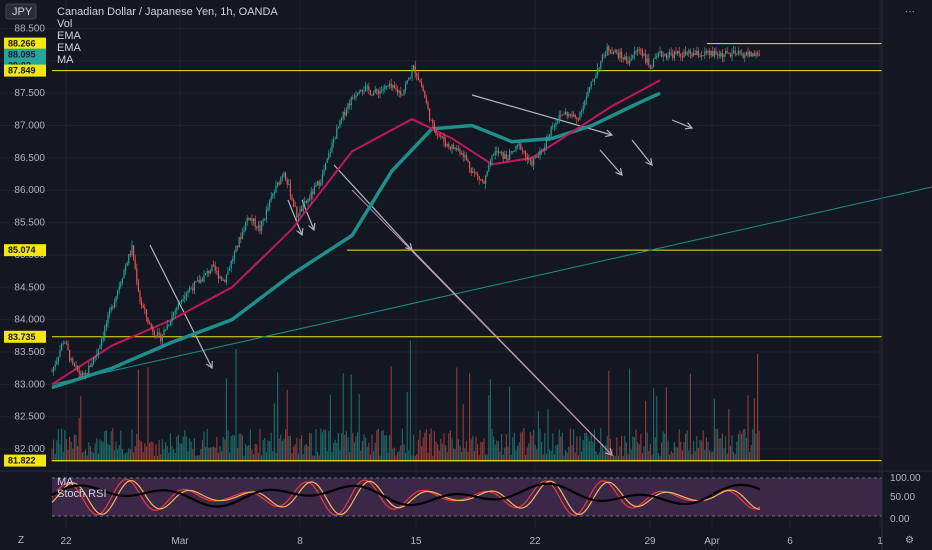 The width and height of the screenshot is (932, 550). What do you see at coordinates (65, 482) in the screenshot?
I see `osc-legend-ma: MA` at bounding box center [65, 482].